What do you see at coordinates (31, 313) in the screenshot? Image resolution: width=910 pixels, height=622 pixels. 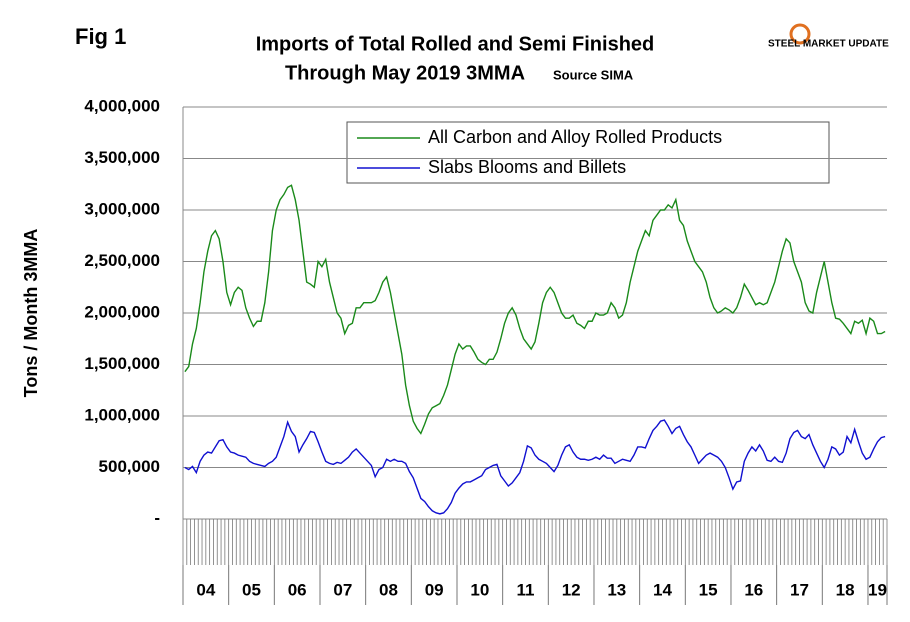 I see `y-axis-label: Tons / Month 3MMA` at bounding box center [31, 313].